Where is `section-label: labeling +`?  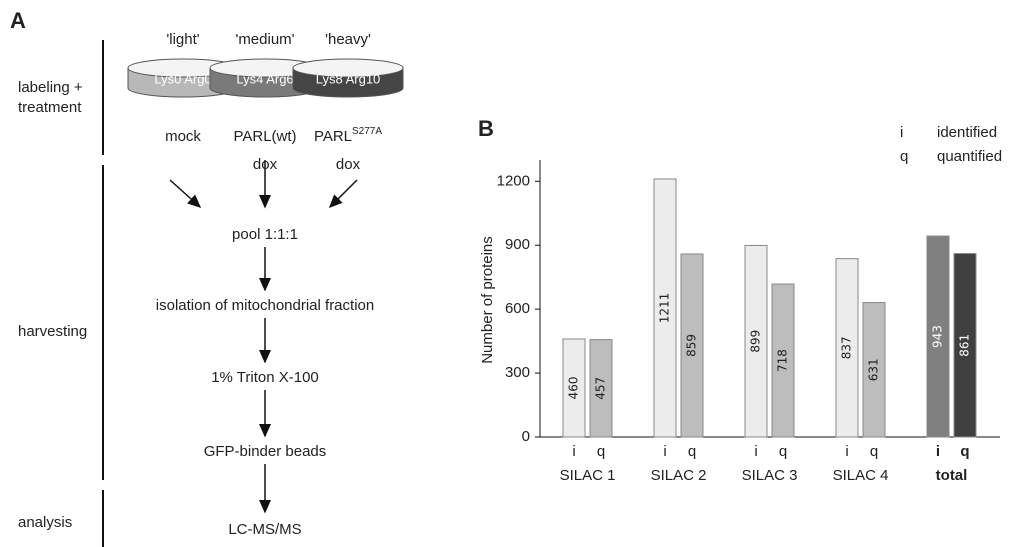
section-label: labeling + is located at coordinates (50, 87).